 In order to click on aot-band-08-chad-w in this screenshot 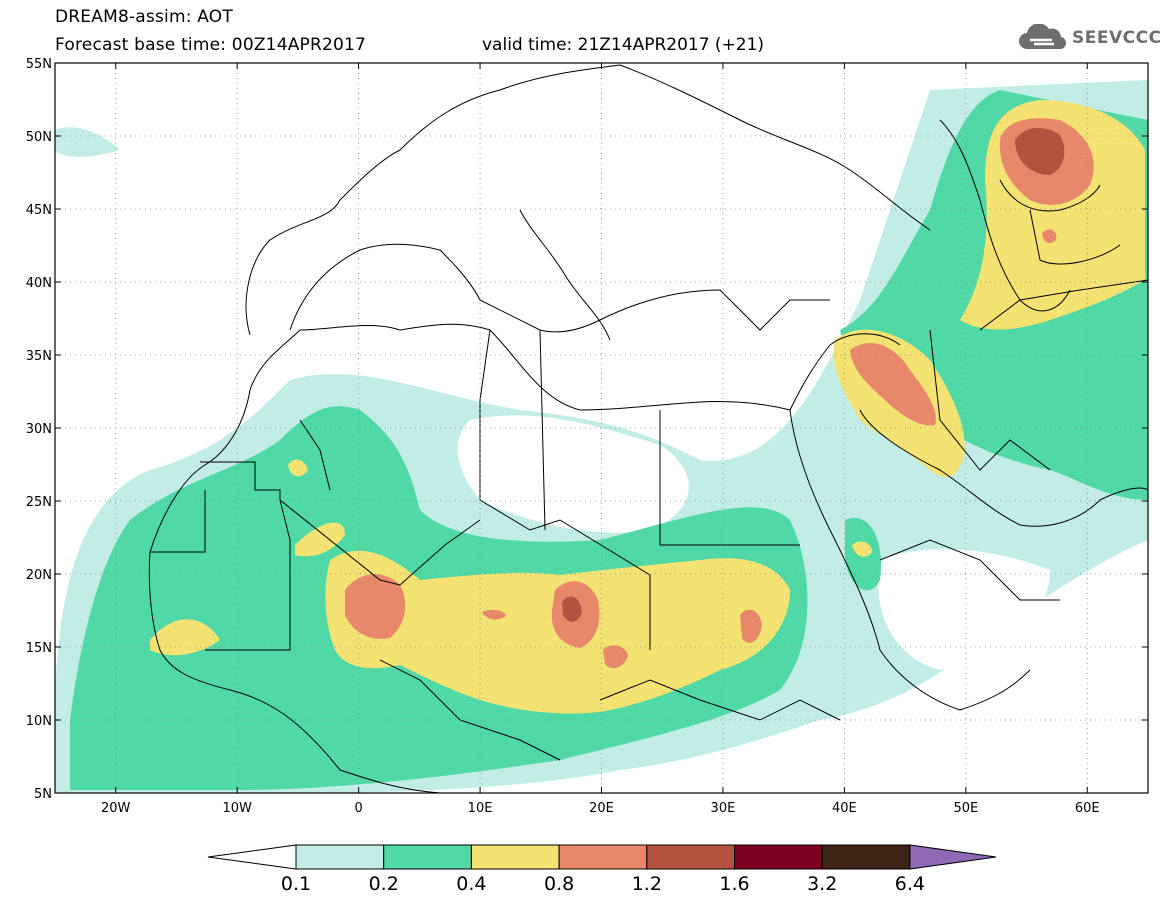, I will do `click(494, 614)`.